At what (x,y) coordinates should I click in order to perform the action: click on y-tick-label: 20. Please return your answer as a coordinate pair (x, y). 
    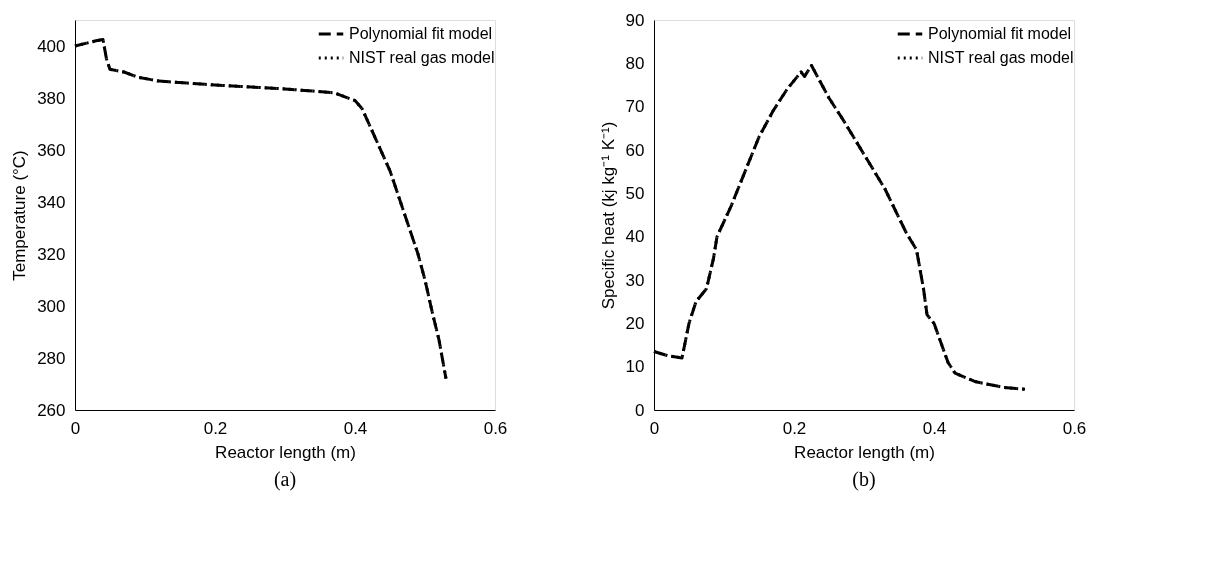
    Looking at the image, I should click on (635, 323).